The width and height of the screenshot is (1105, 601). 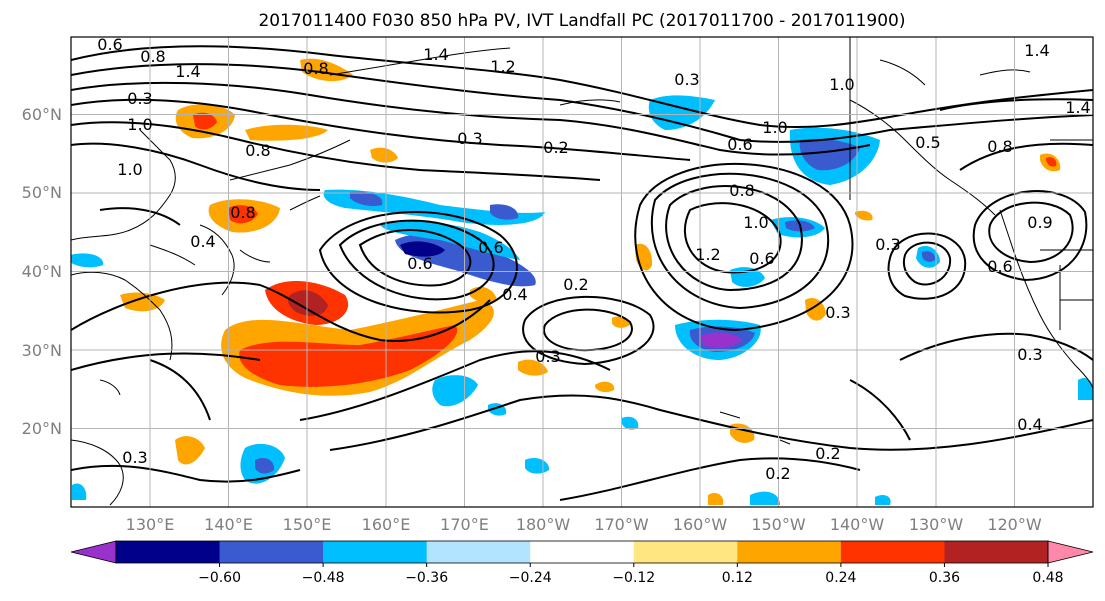 I want to click on lat-label: 50°N, so click(x=42, y=192).